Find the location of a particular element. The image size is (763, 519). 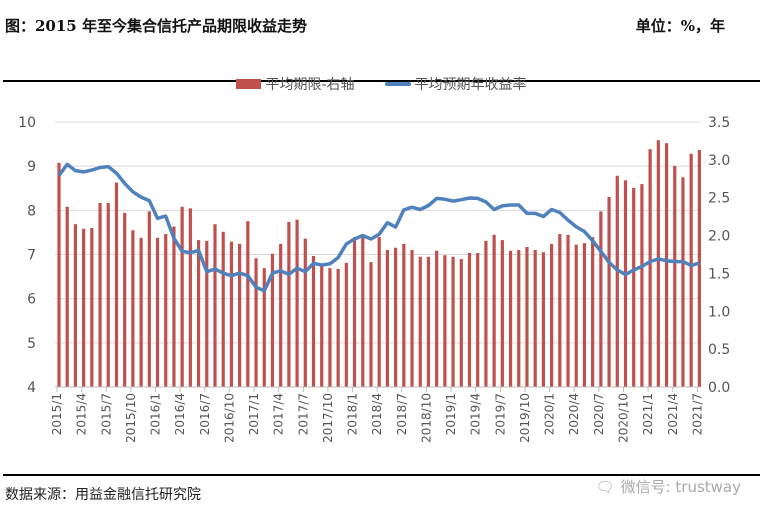

left-tick-label: 10 is located at coordinates (27, 123).